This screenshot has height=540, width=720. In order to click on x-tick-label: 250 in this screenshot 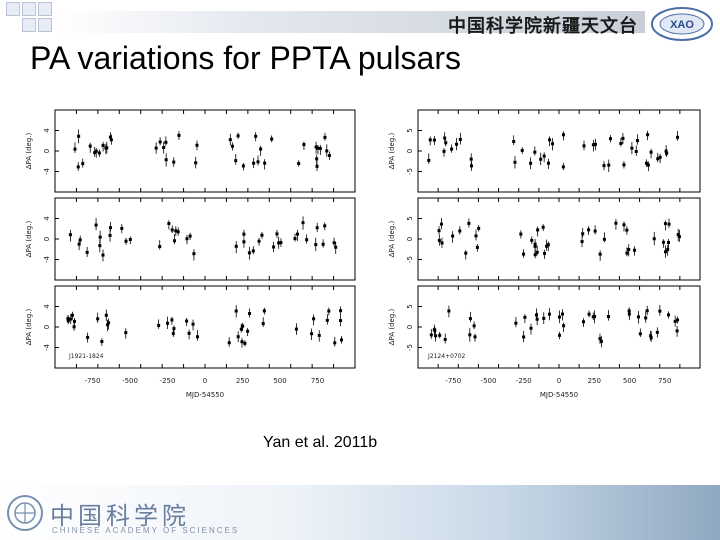, I will do `click(594, 381)`.